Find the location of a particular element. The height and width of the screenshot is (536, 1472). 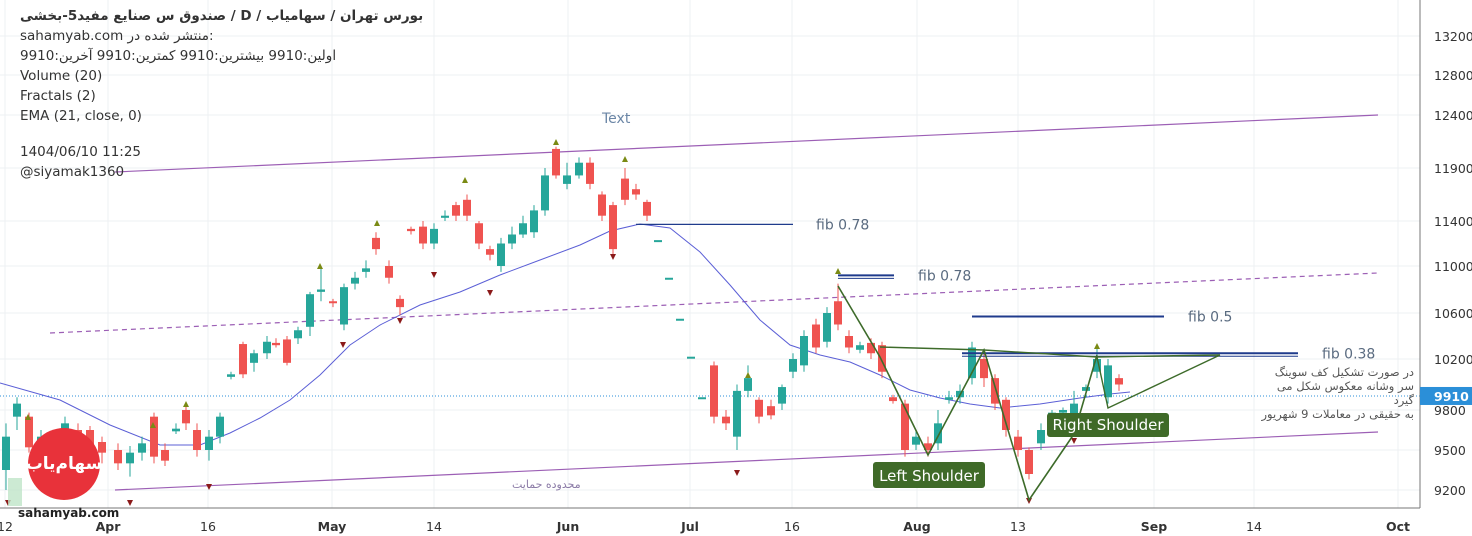

timestamp: 1404/06/10 11:25 is located at coordinates (81, 152).